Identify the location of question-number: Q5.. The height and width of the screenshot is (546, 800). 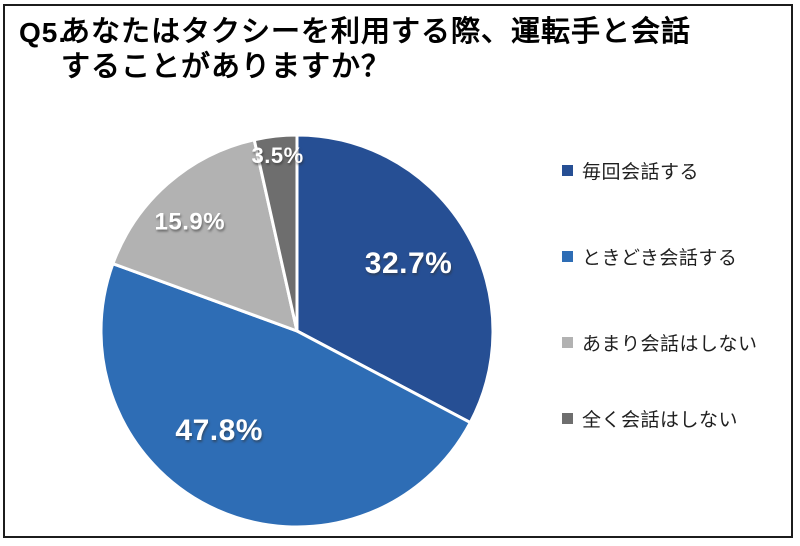
(43, 32).